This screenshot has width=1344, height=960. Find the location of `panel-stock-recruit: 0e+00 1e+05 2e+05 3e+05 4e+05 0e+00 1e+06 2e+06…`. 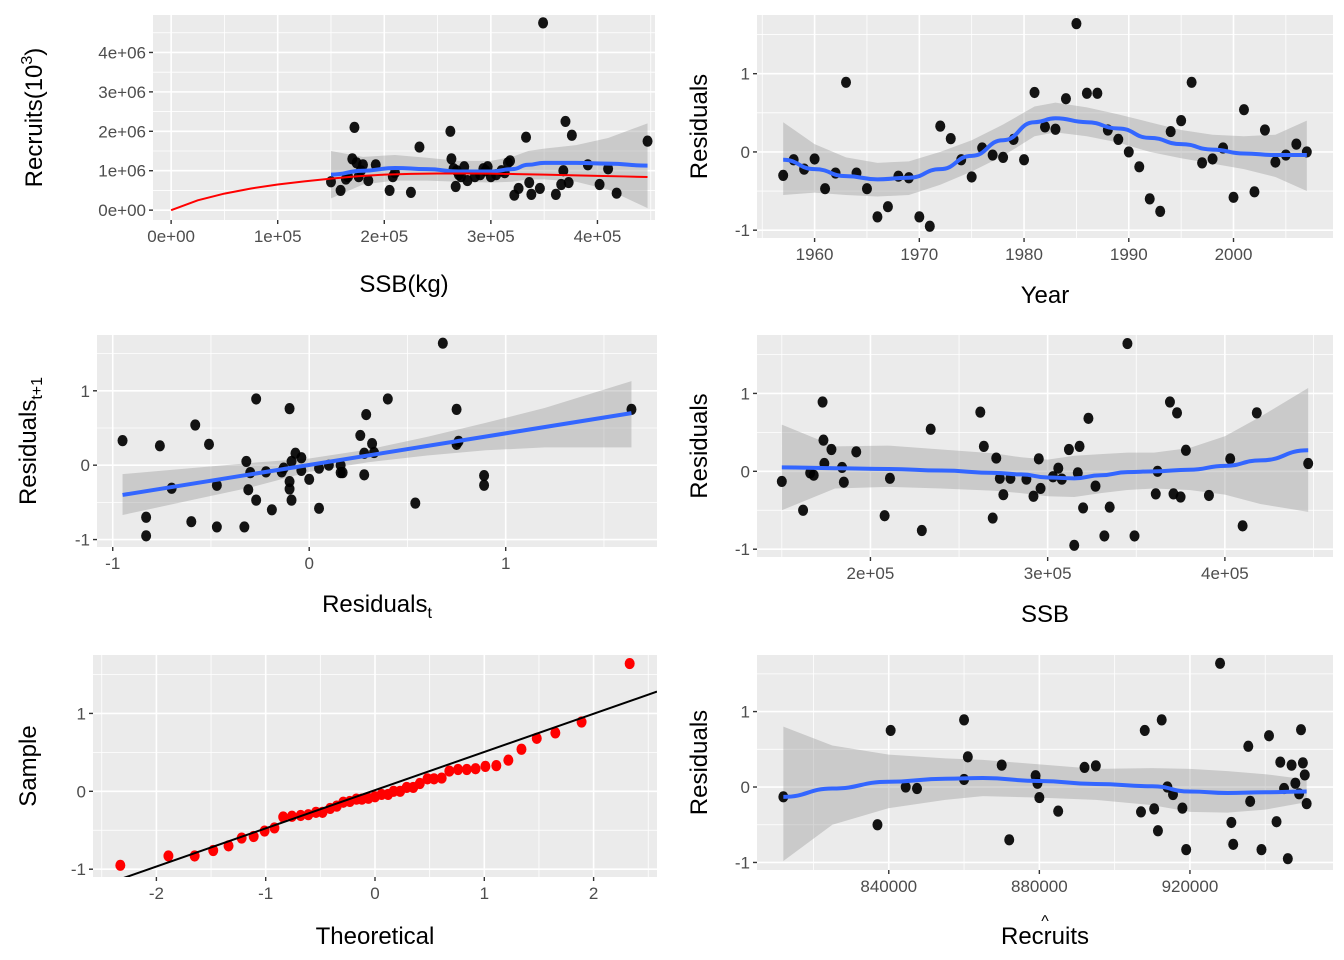

panel-stock-recruit: 0e+00 1e+05 2e+05 3e+05 4e+05 0e+00 1e+06 2e+06… is located at coordinates (337, 156).